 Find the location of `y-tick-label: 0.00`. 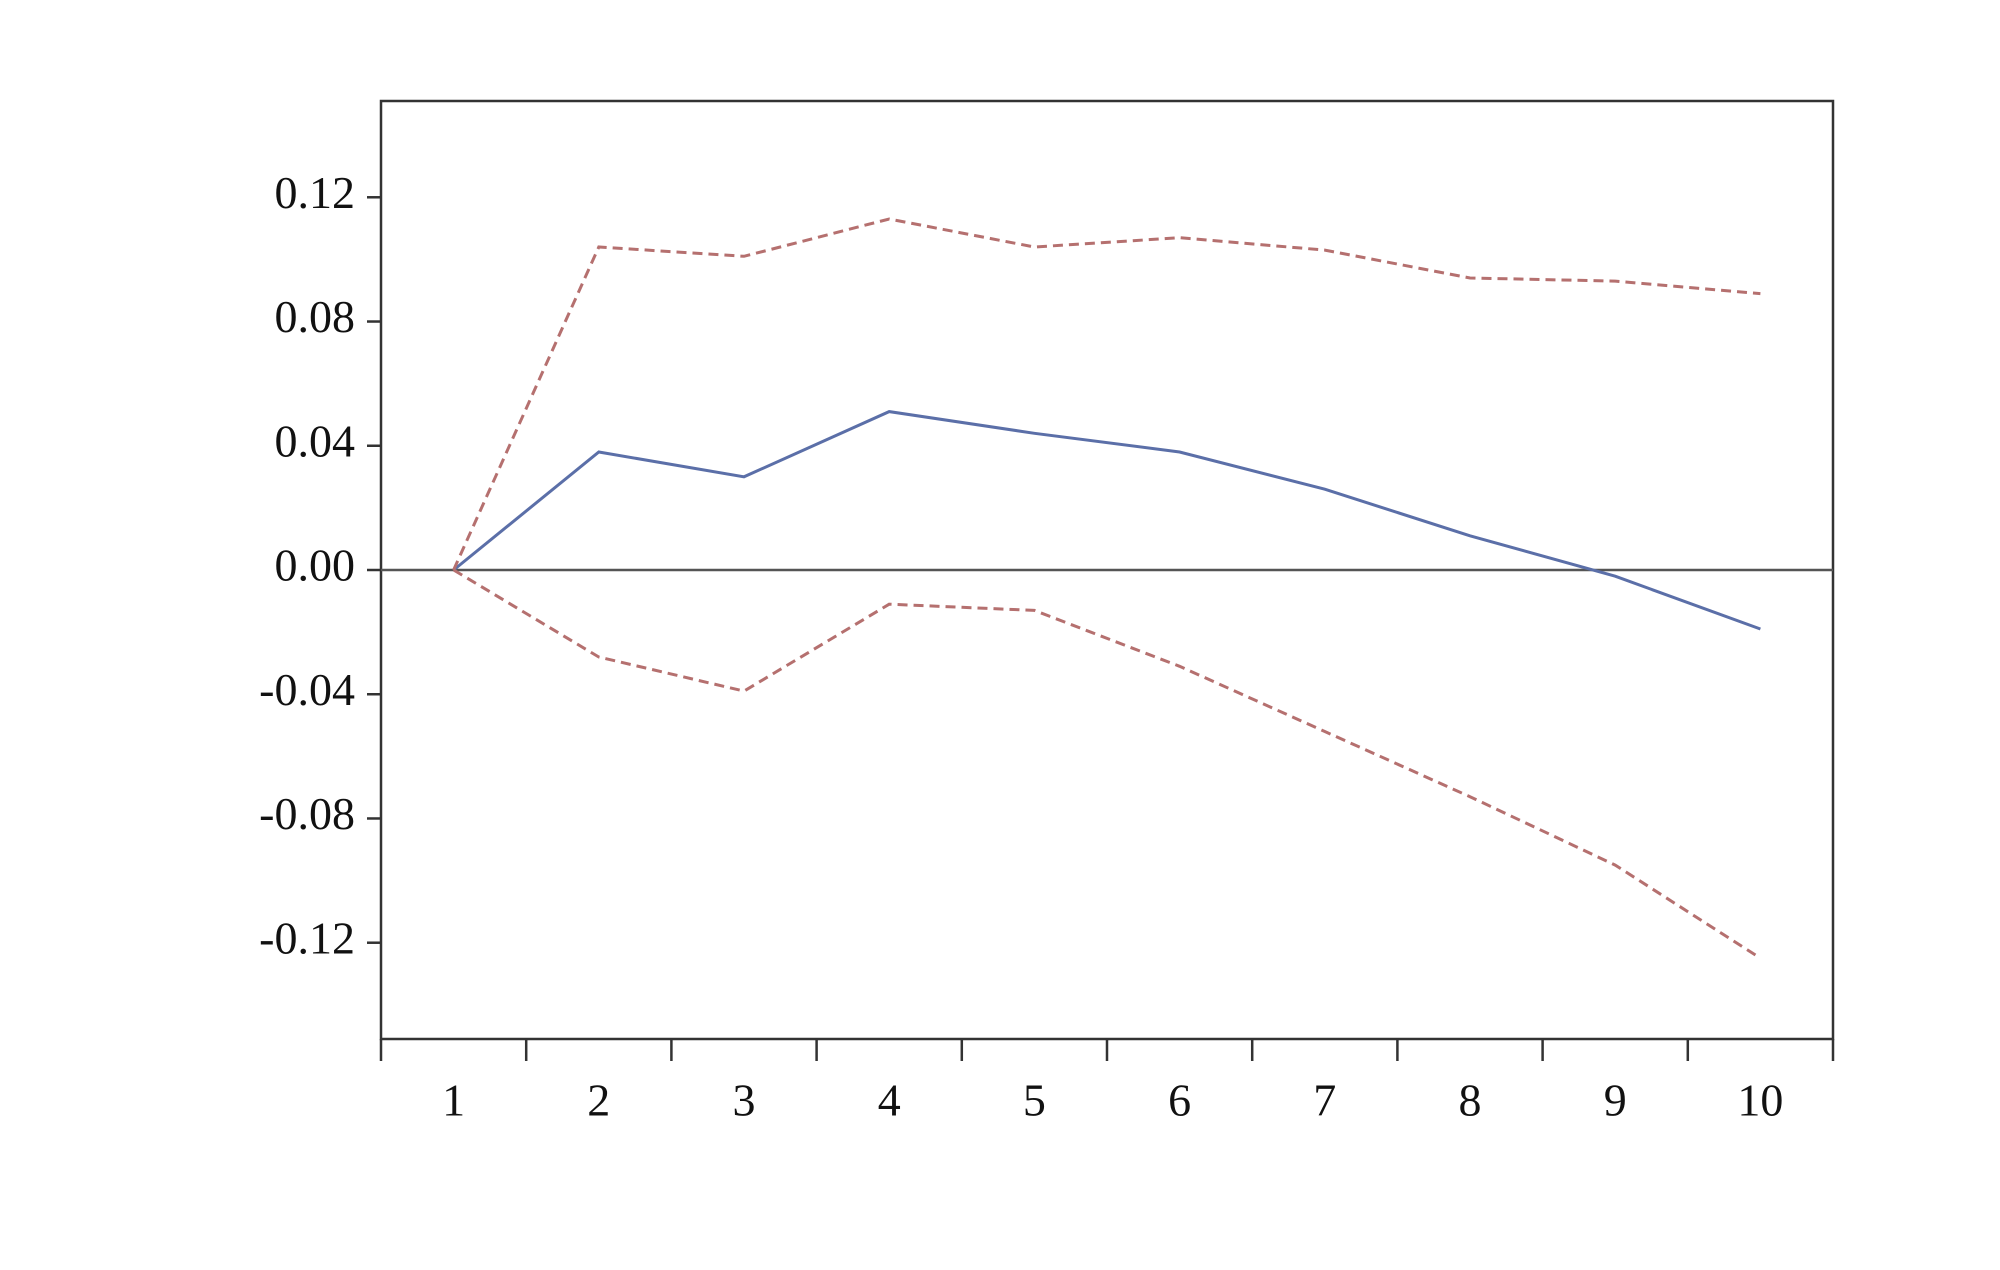

y-tick-label: 0.00 is located at coordinates (315, 565).